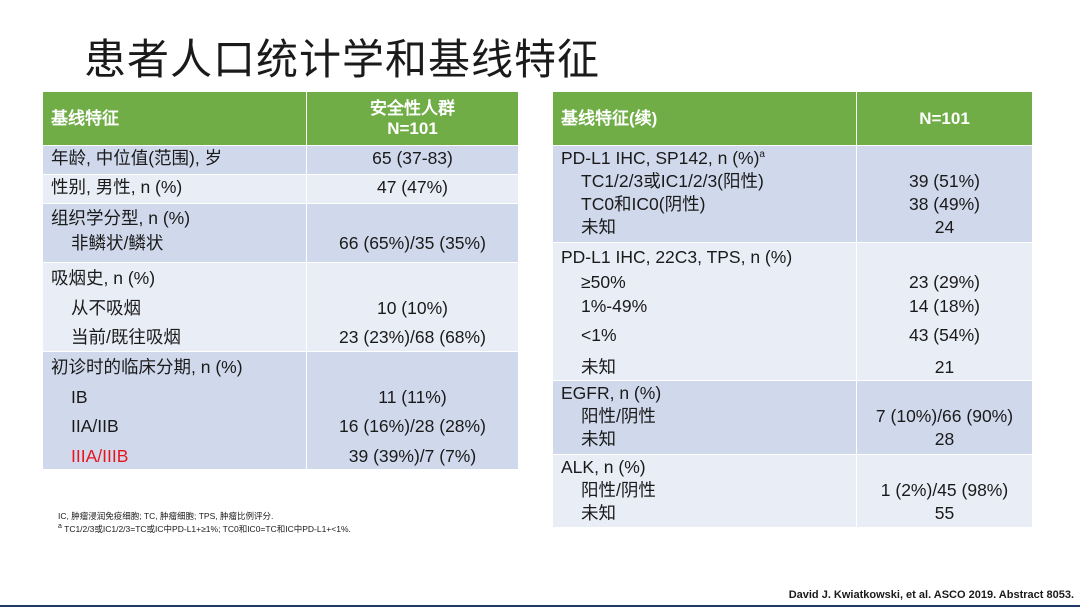 This screenshot has width=1080, height=607. Describe the element at coordinates (660, 158) in the screenshot. I see `row-label: PD-L1 IHC, SP142, n (%)` at that location.